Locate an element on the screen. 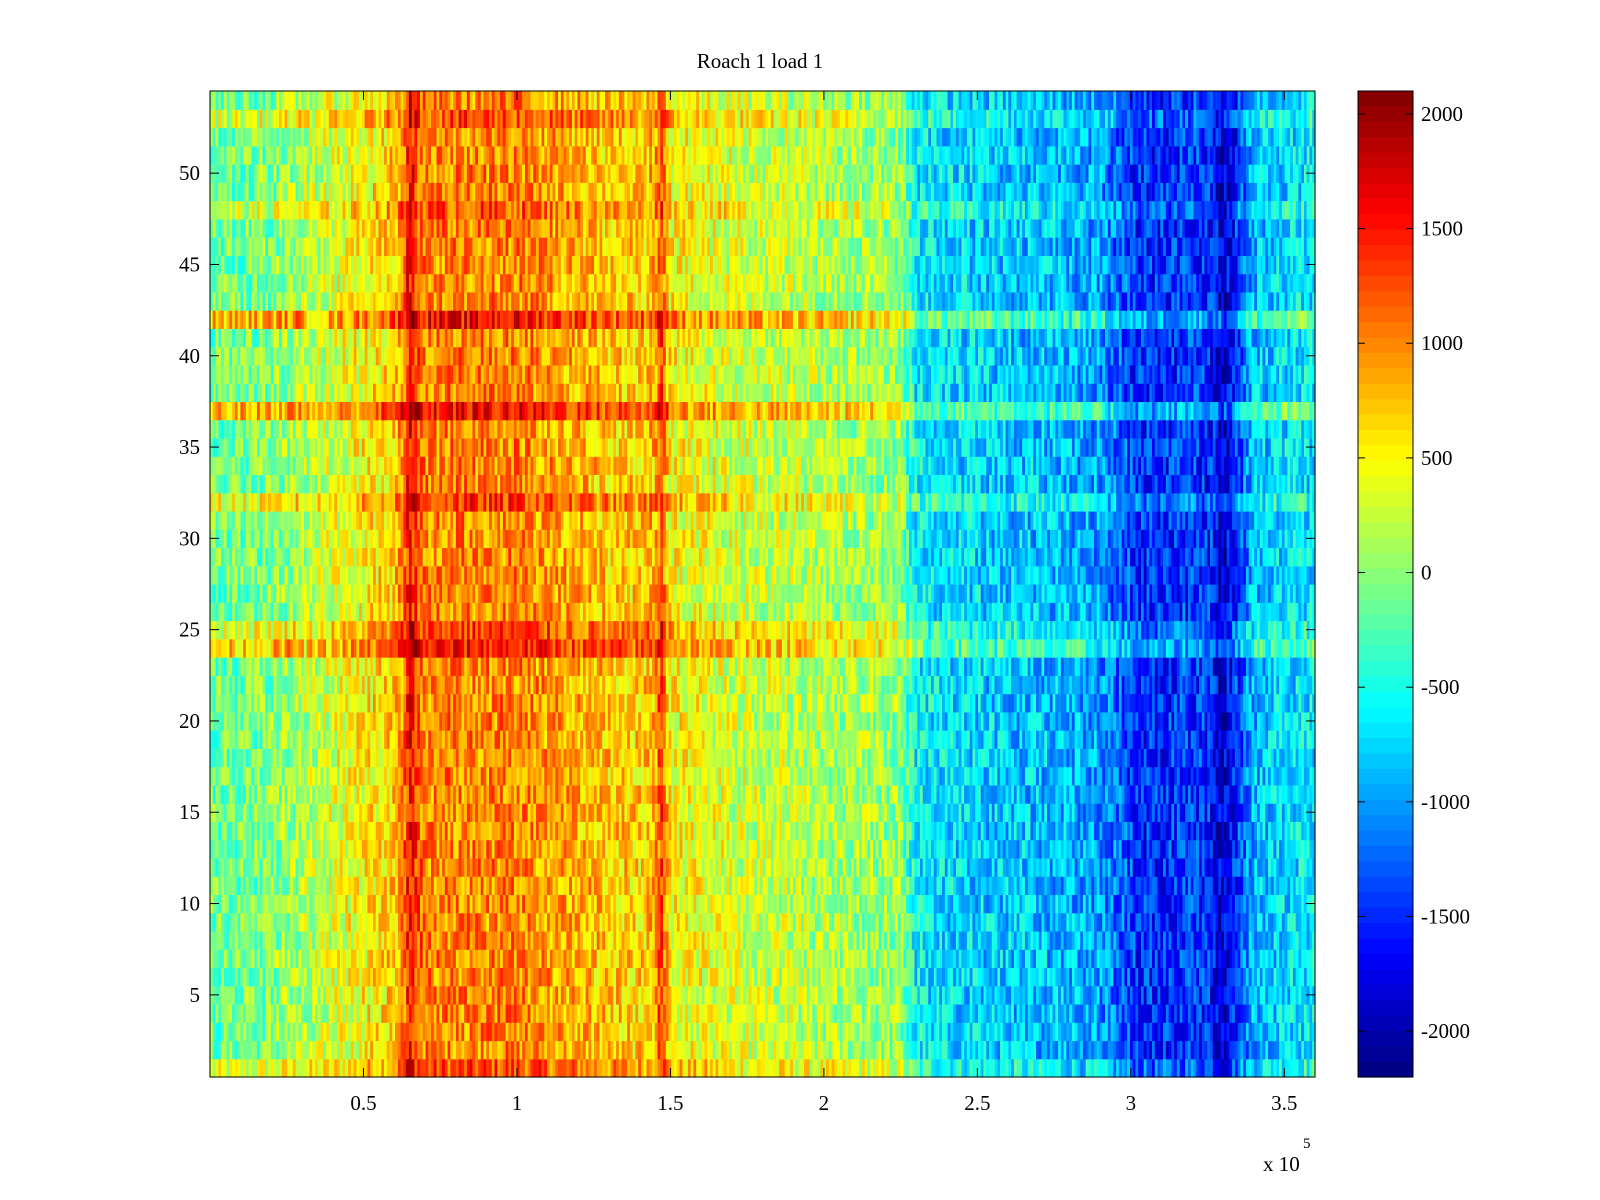 The width and height of the screenshot is (1600, 1200). chart-title: Roach 1 load 1 is located at coordinates (760, 61).